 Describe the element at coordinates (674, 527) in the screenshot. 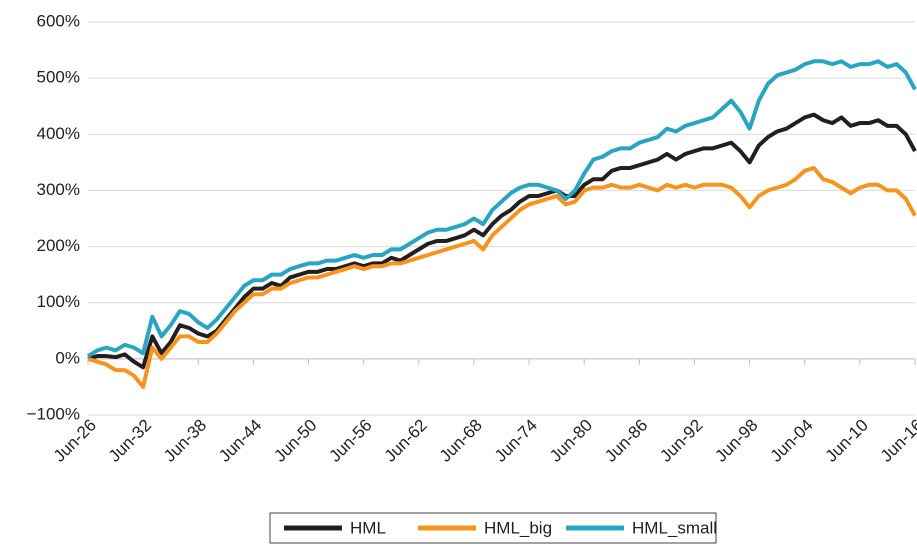

I see `legend-label: HML_small` at that location.